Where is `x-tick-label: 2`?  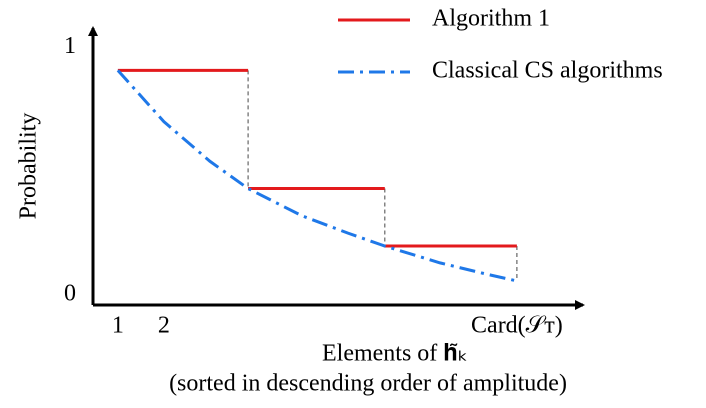 x-tick-label: 2 is located at coordinates (164, 326).